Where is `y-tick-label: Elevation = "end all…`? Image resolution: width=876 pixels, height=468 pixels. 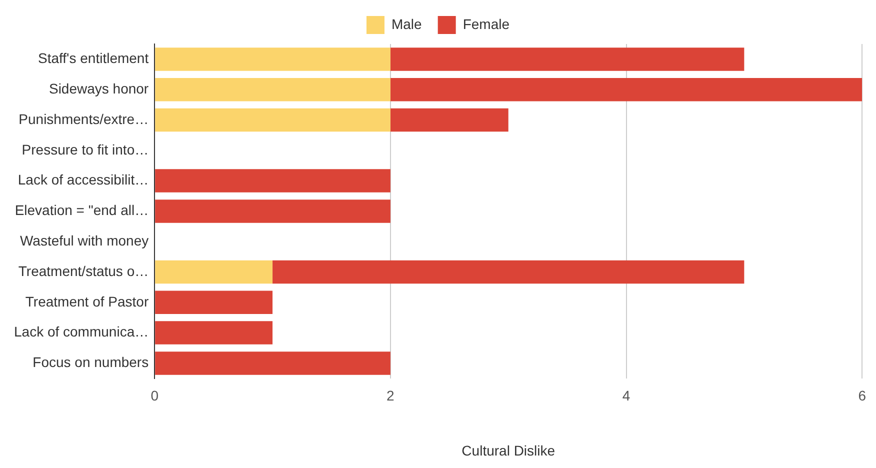
y-tick-label: Elevation = "end all… is located at coordinates (81, 210).